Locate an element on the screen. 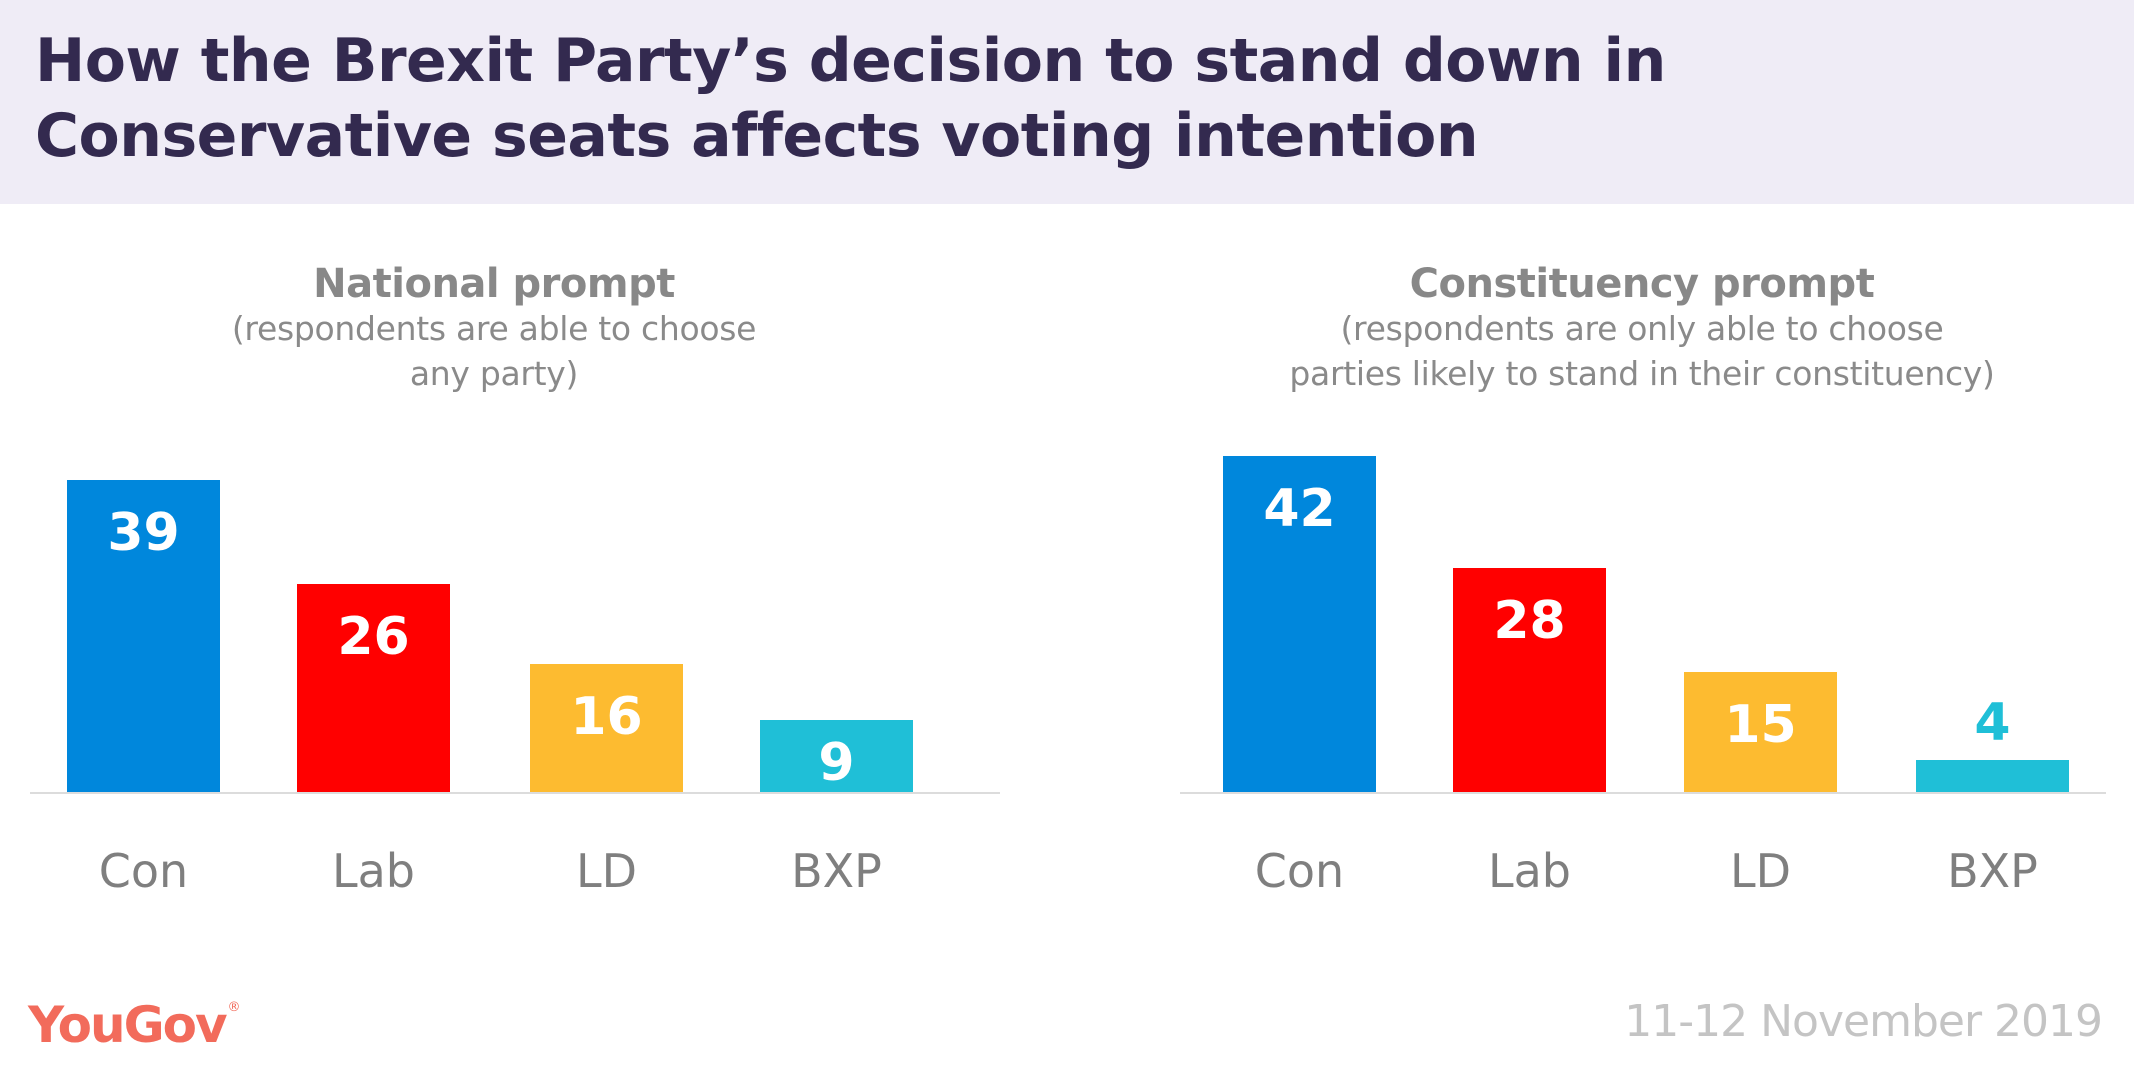  fieldwork-date: 11-12 November 2019 is located at coordinates (1863, 1021).